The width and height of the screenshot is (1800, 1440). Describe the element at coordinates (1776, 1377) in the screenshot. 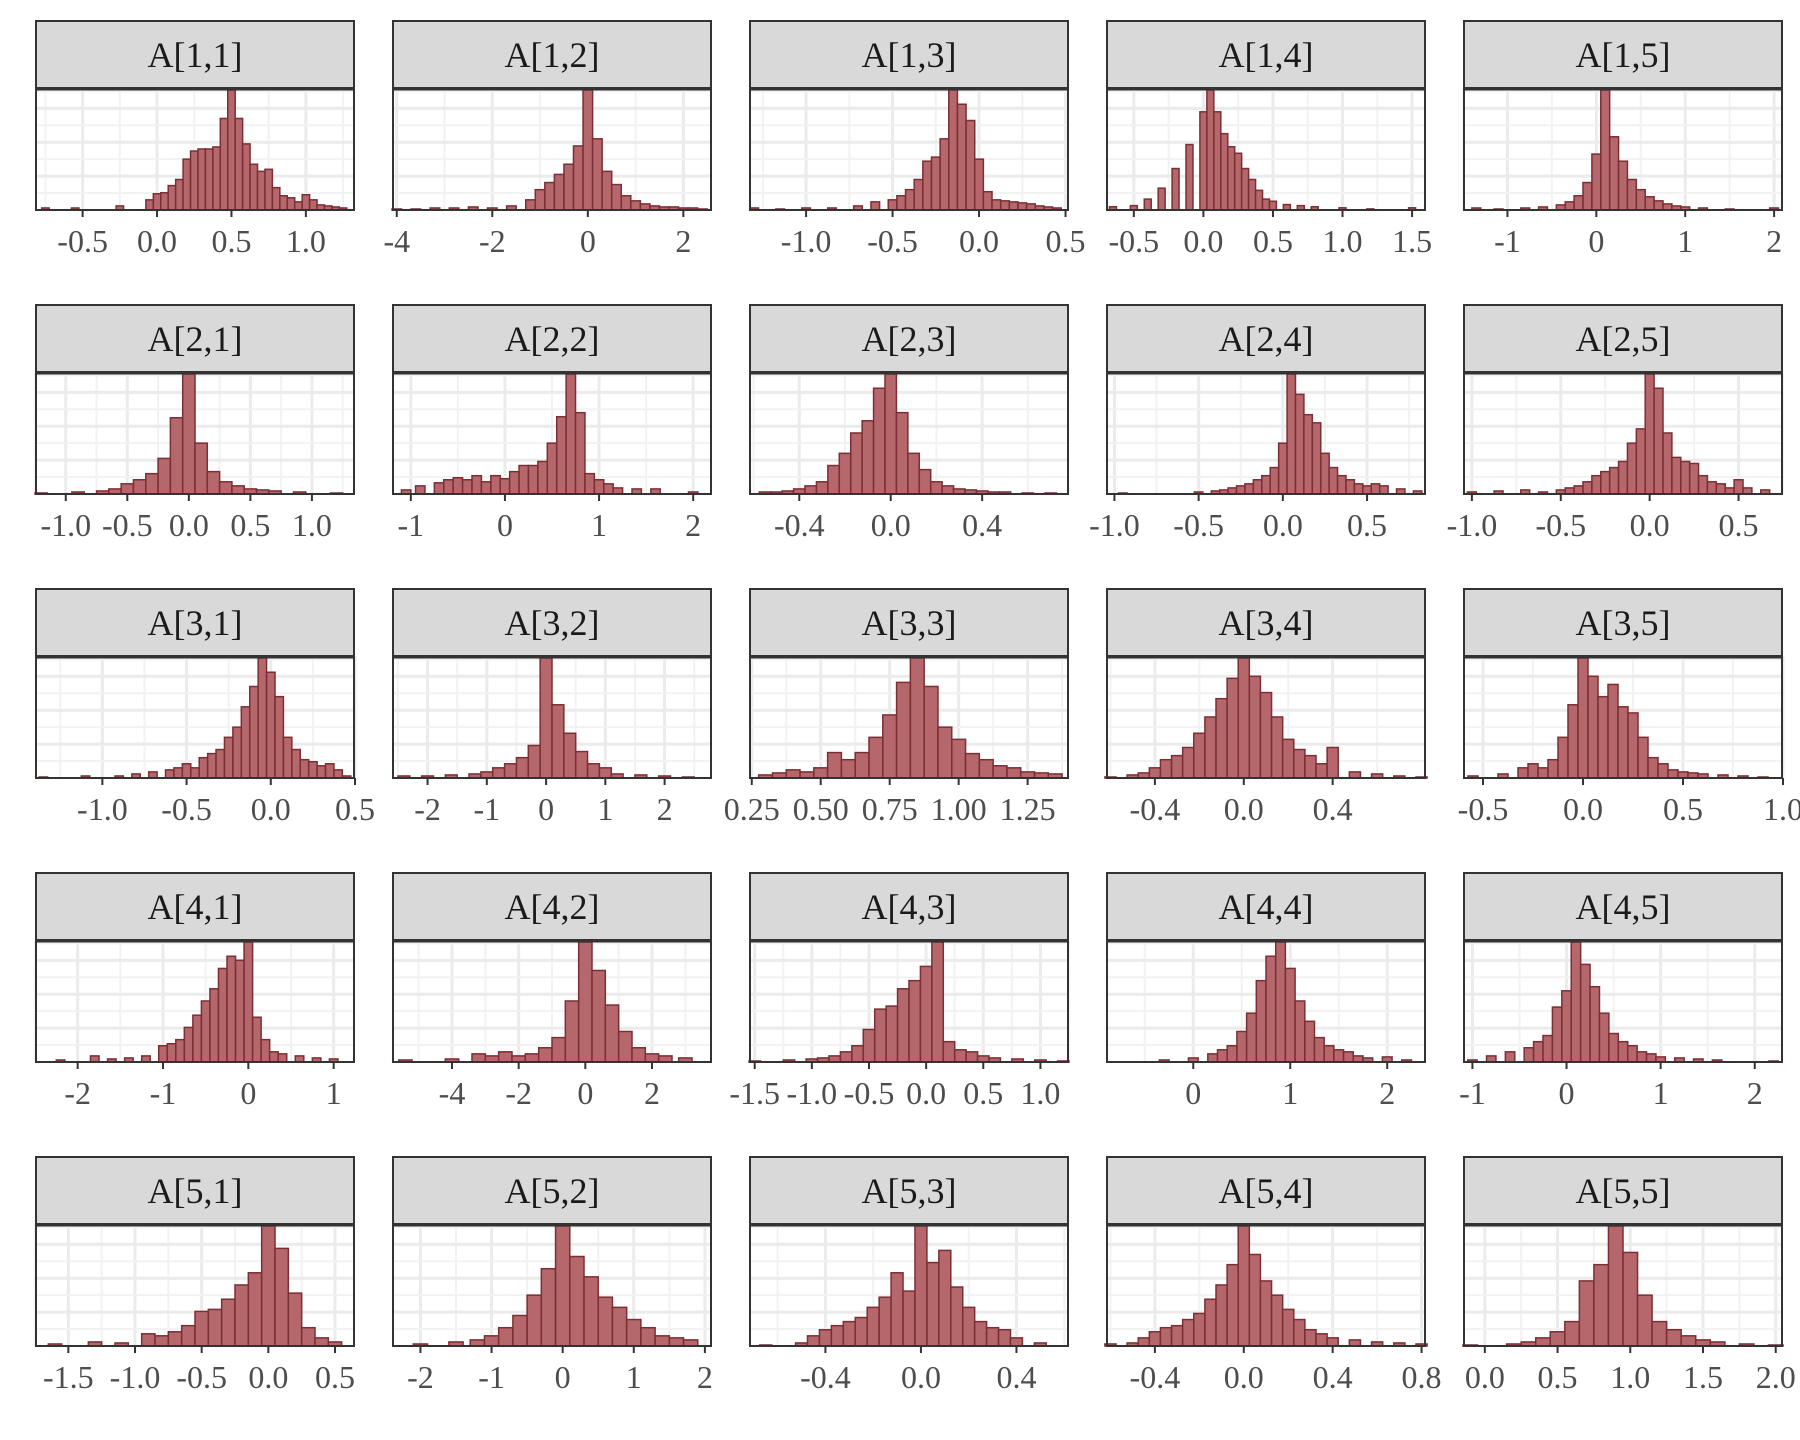

I see `x-tick-label: 2.0` at that location.